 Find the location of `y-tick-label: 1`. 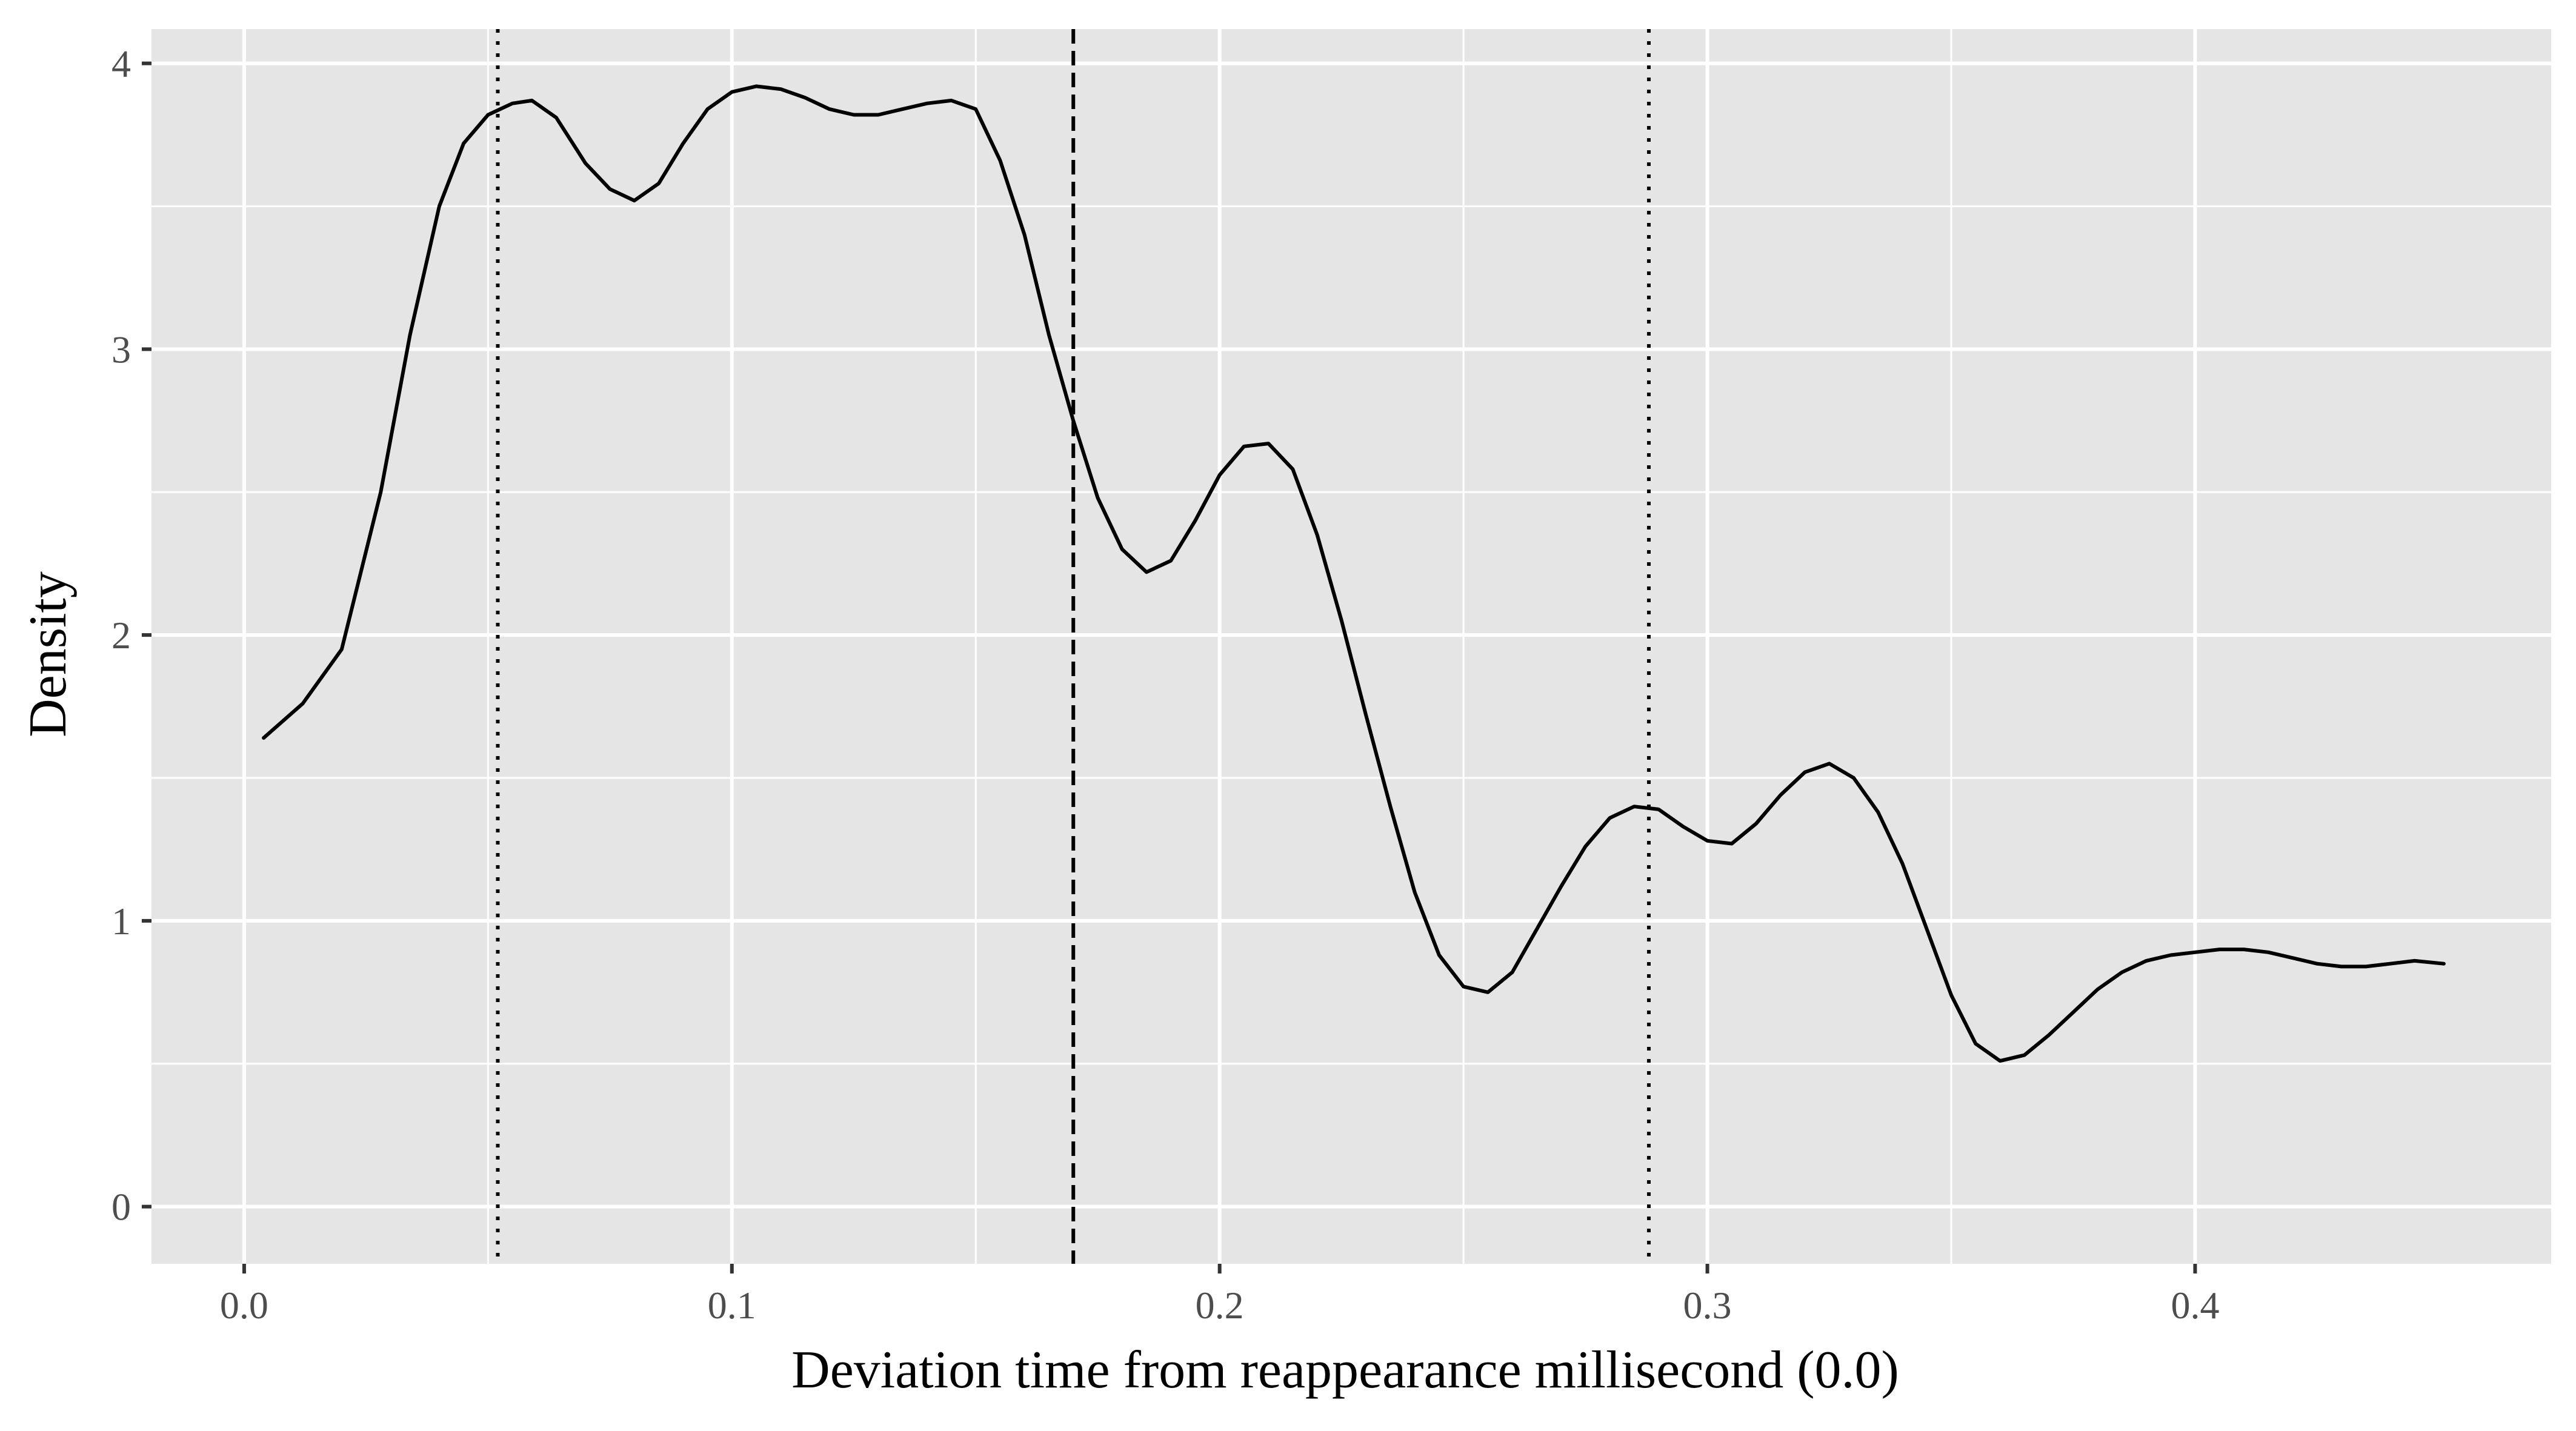

y-tick-label: 1 is located at coordinates (121, 922).